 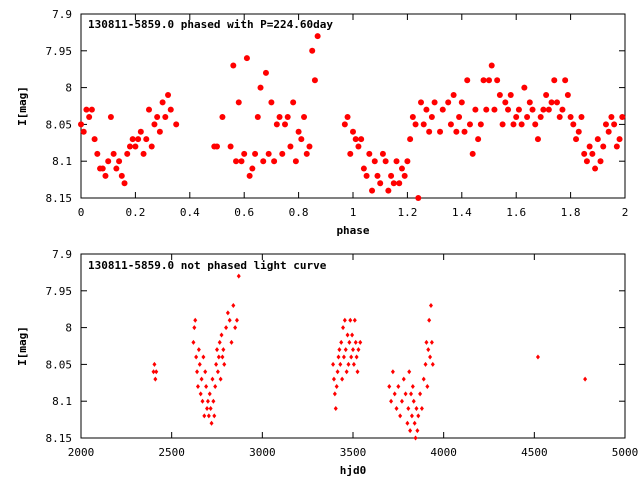 What do you see at coordinates (625, 212) in the screenshot?
I see `x-tick-label: 2` at bounding box center [625, 212].